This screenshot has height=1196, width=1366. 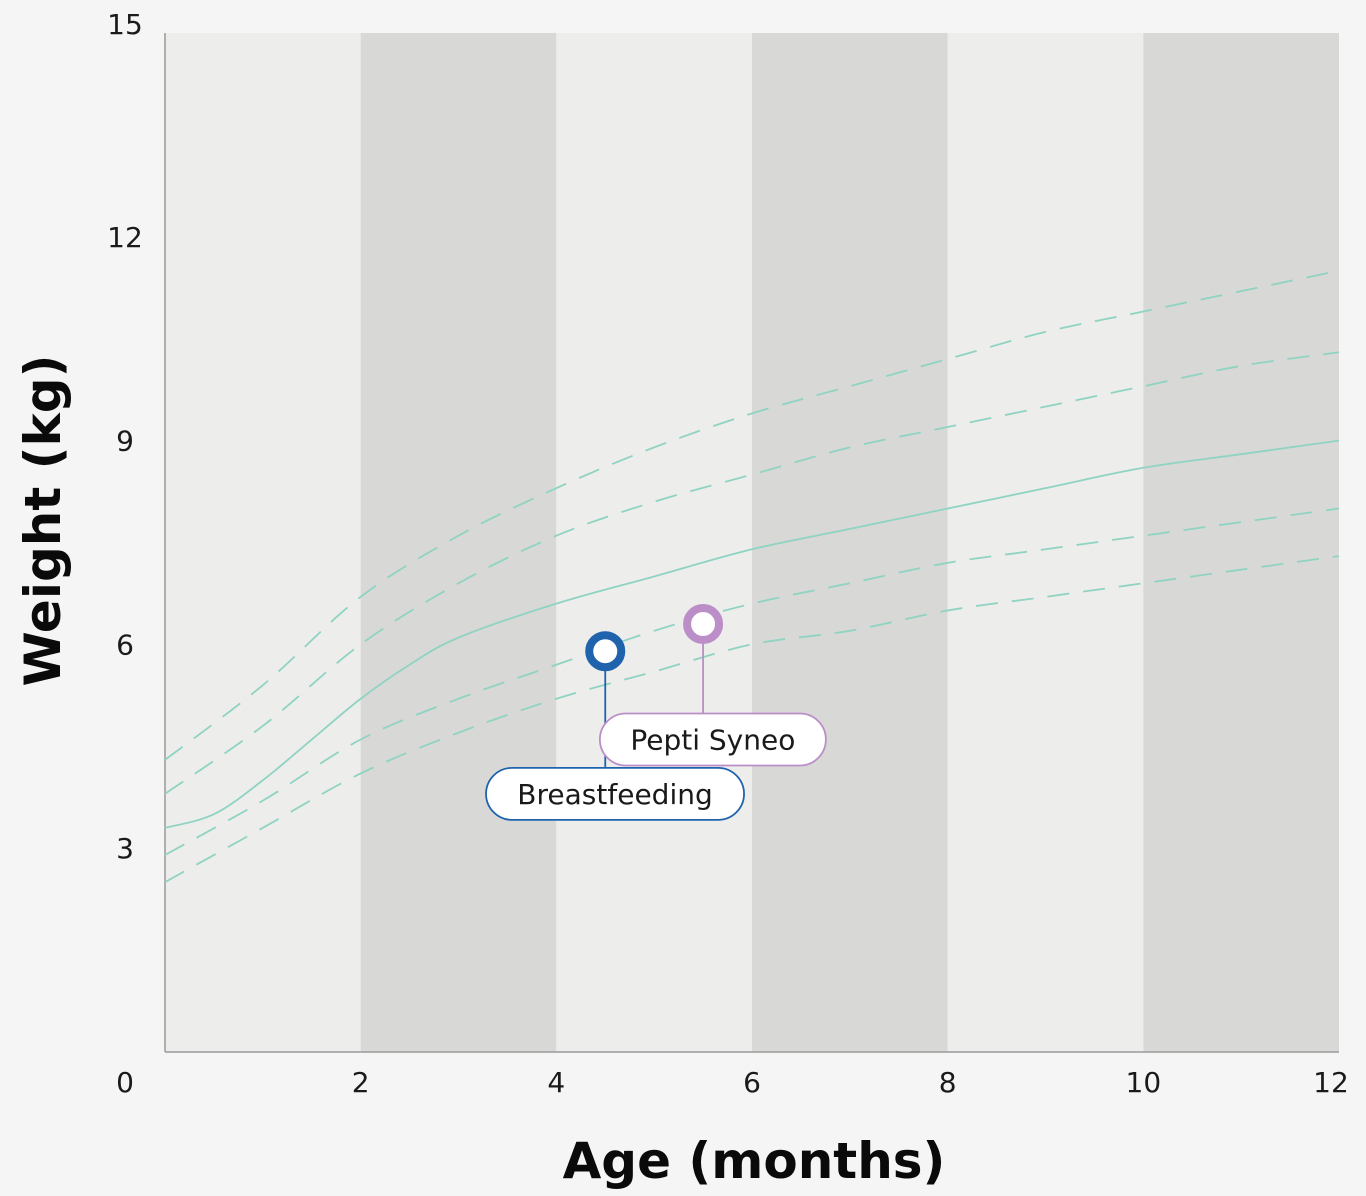 I want to click on x-tick-label: 6, so click(x=752, y=1082).